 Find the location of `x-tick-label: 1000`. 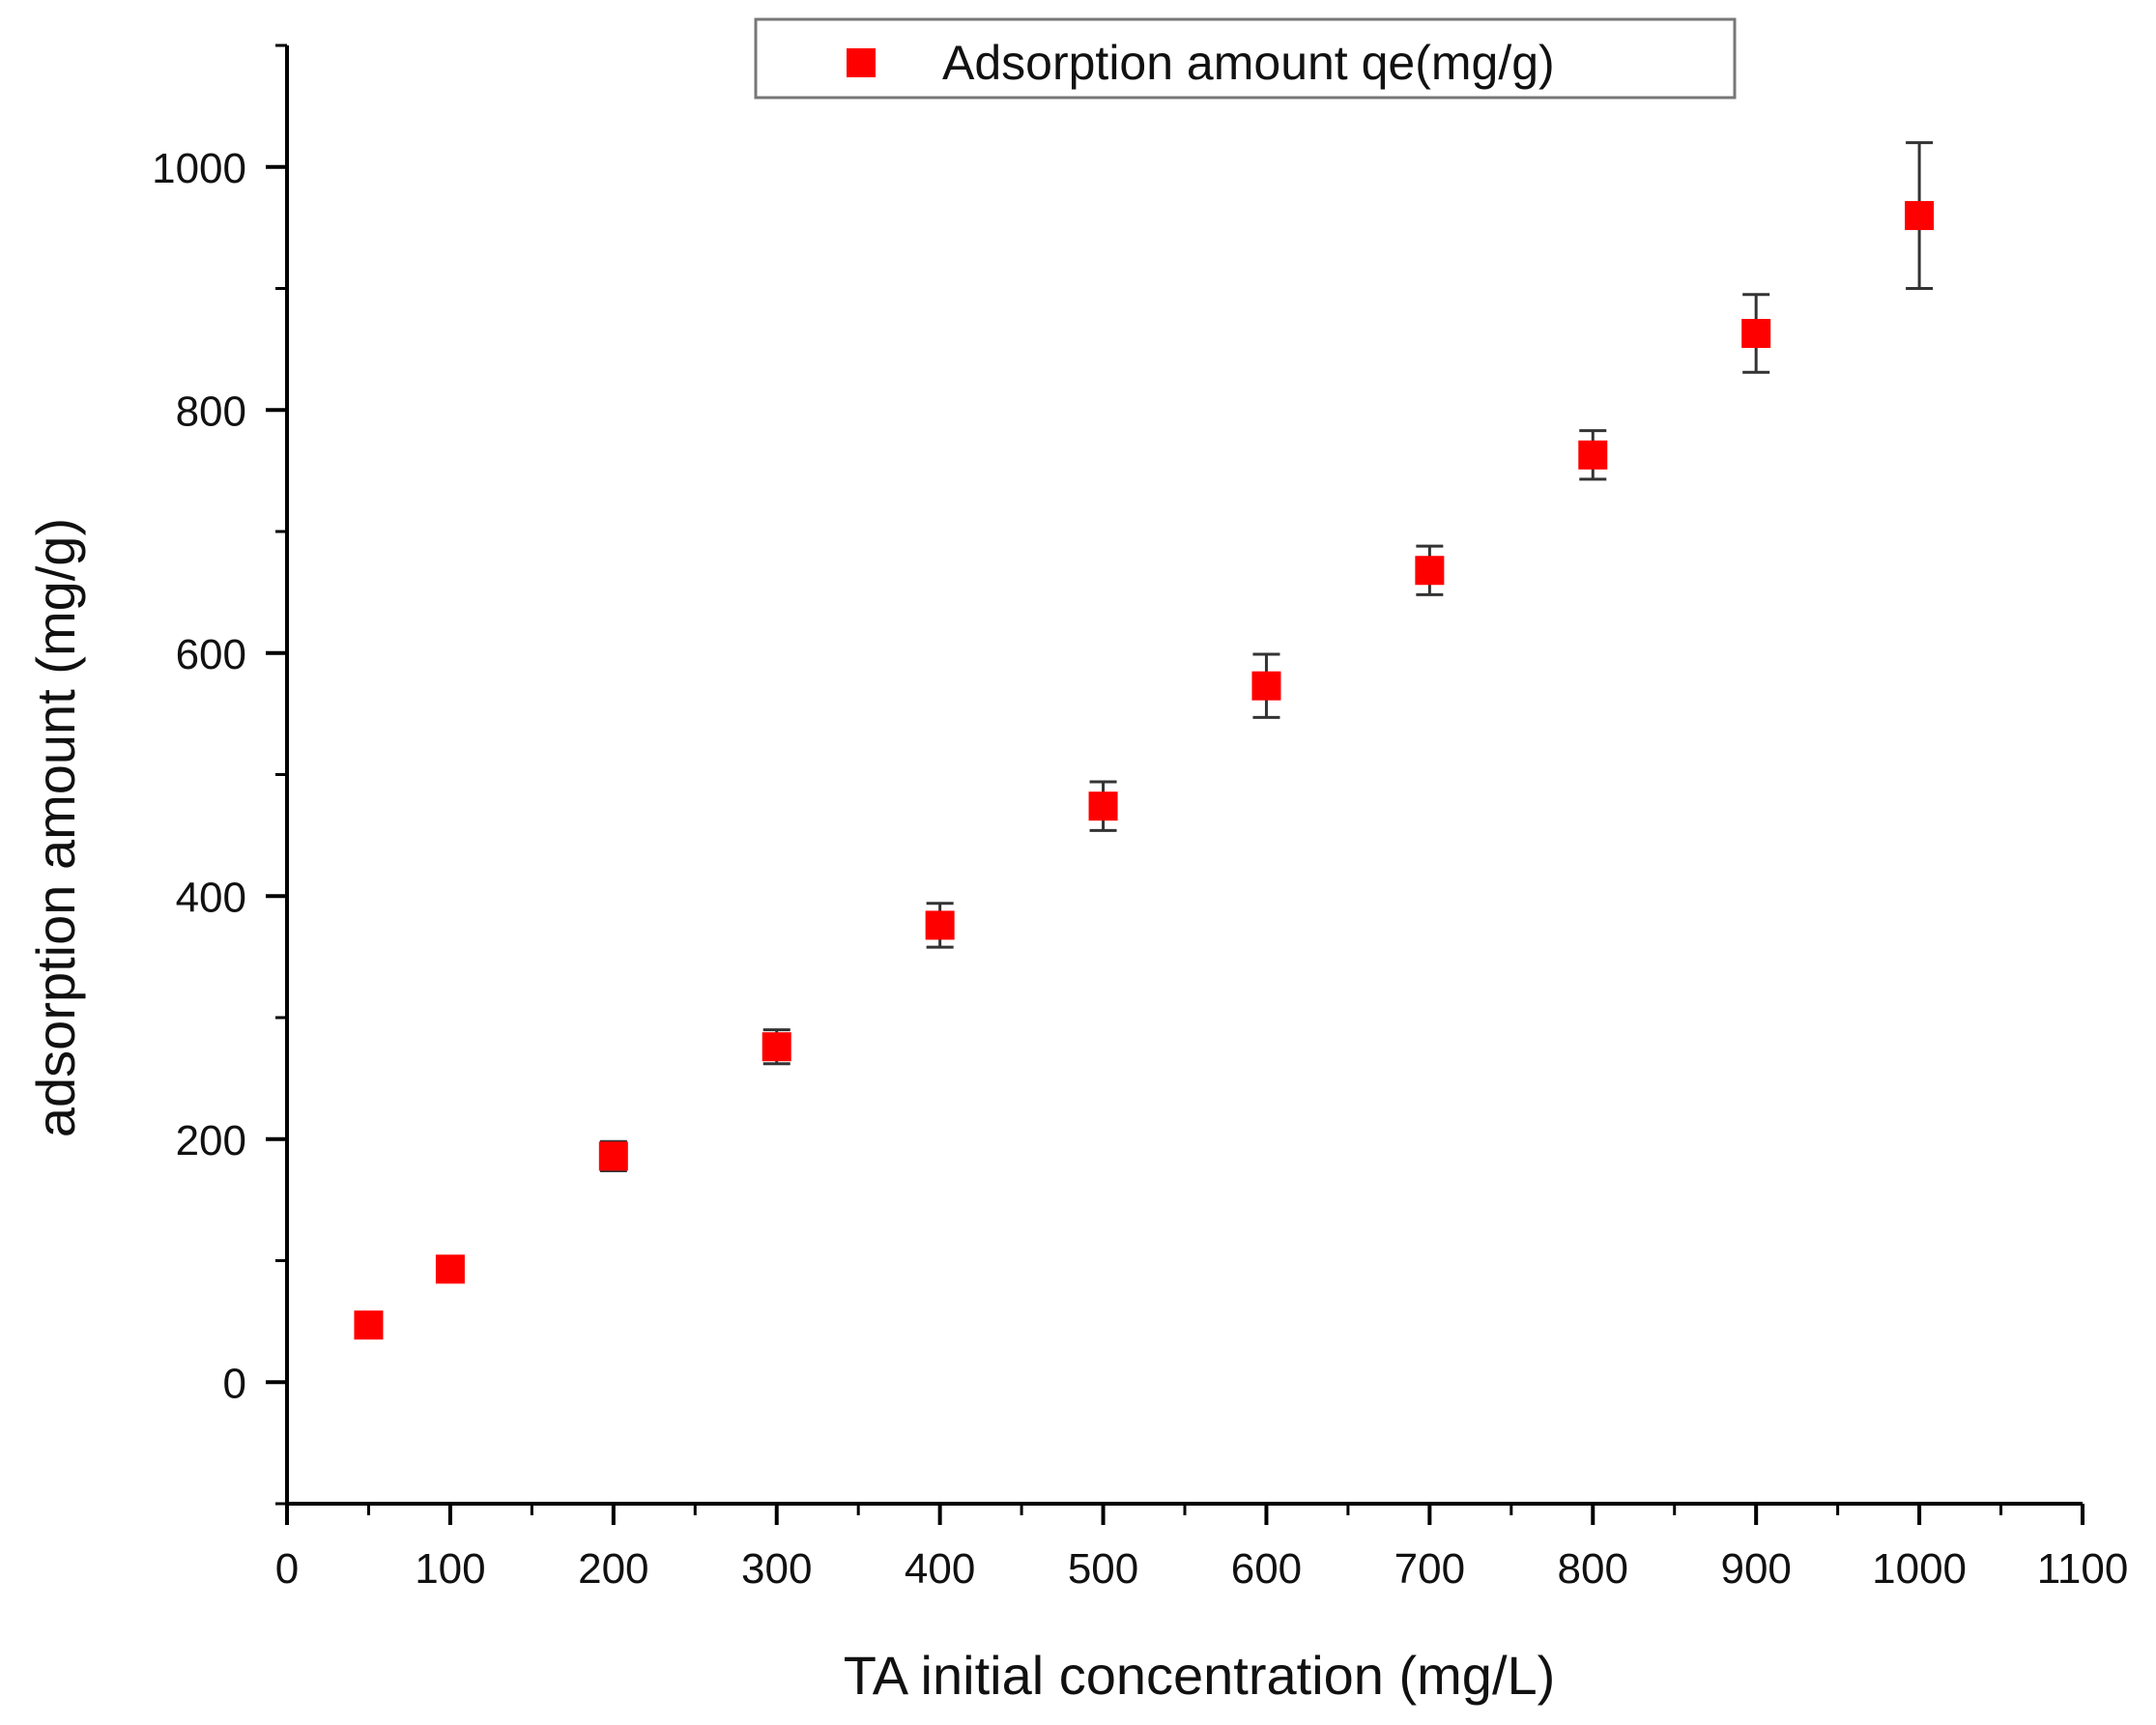

x-tick-label: 1000 is located at coordinates (1919, 1569).